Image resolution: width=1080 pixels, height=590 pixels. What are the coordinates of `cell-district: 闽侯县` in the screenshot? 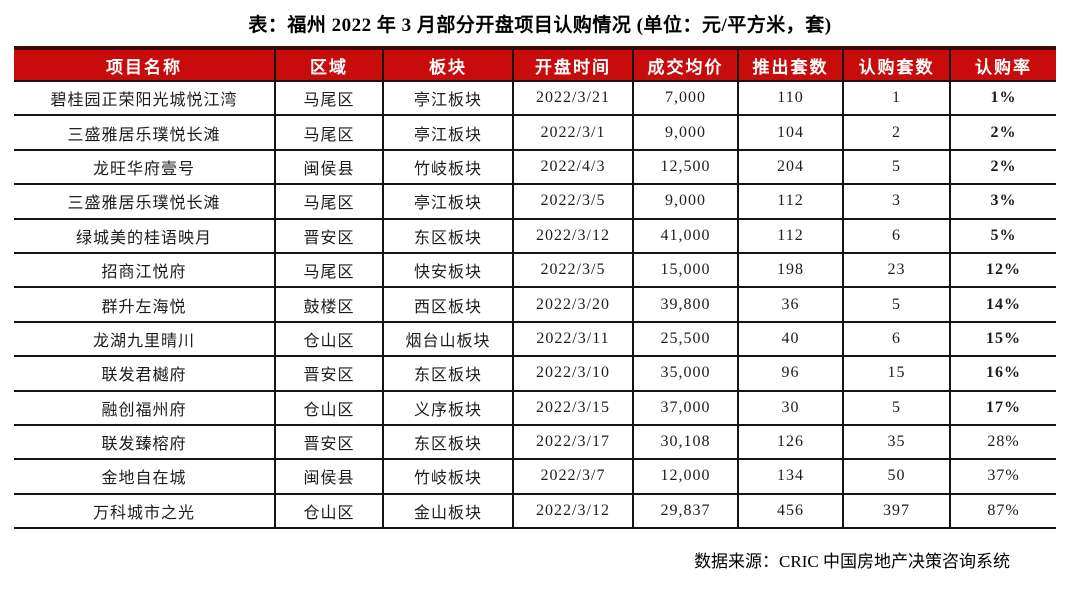 It's located at (329, 167).